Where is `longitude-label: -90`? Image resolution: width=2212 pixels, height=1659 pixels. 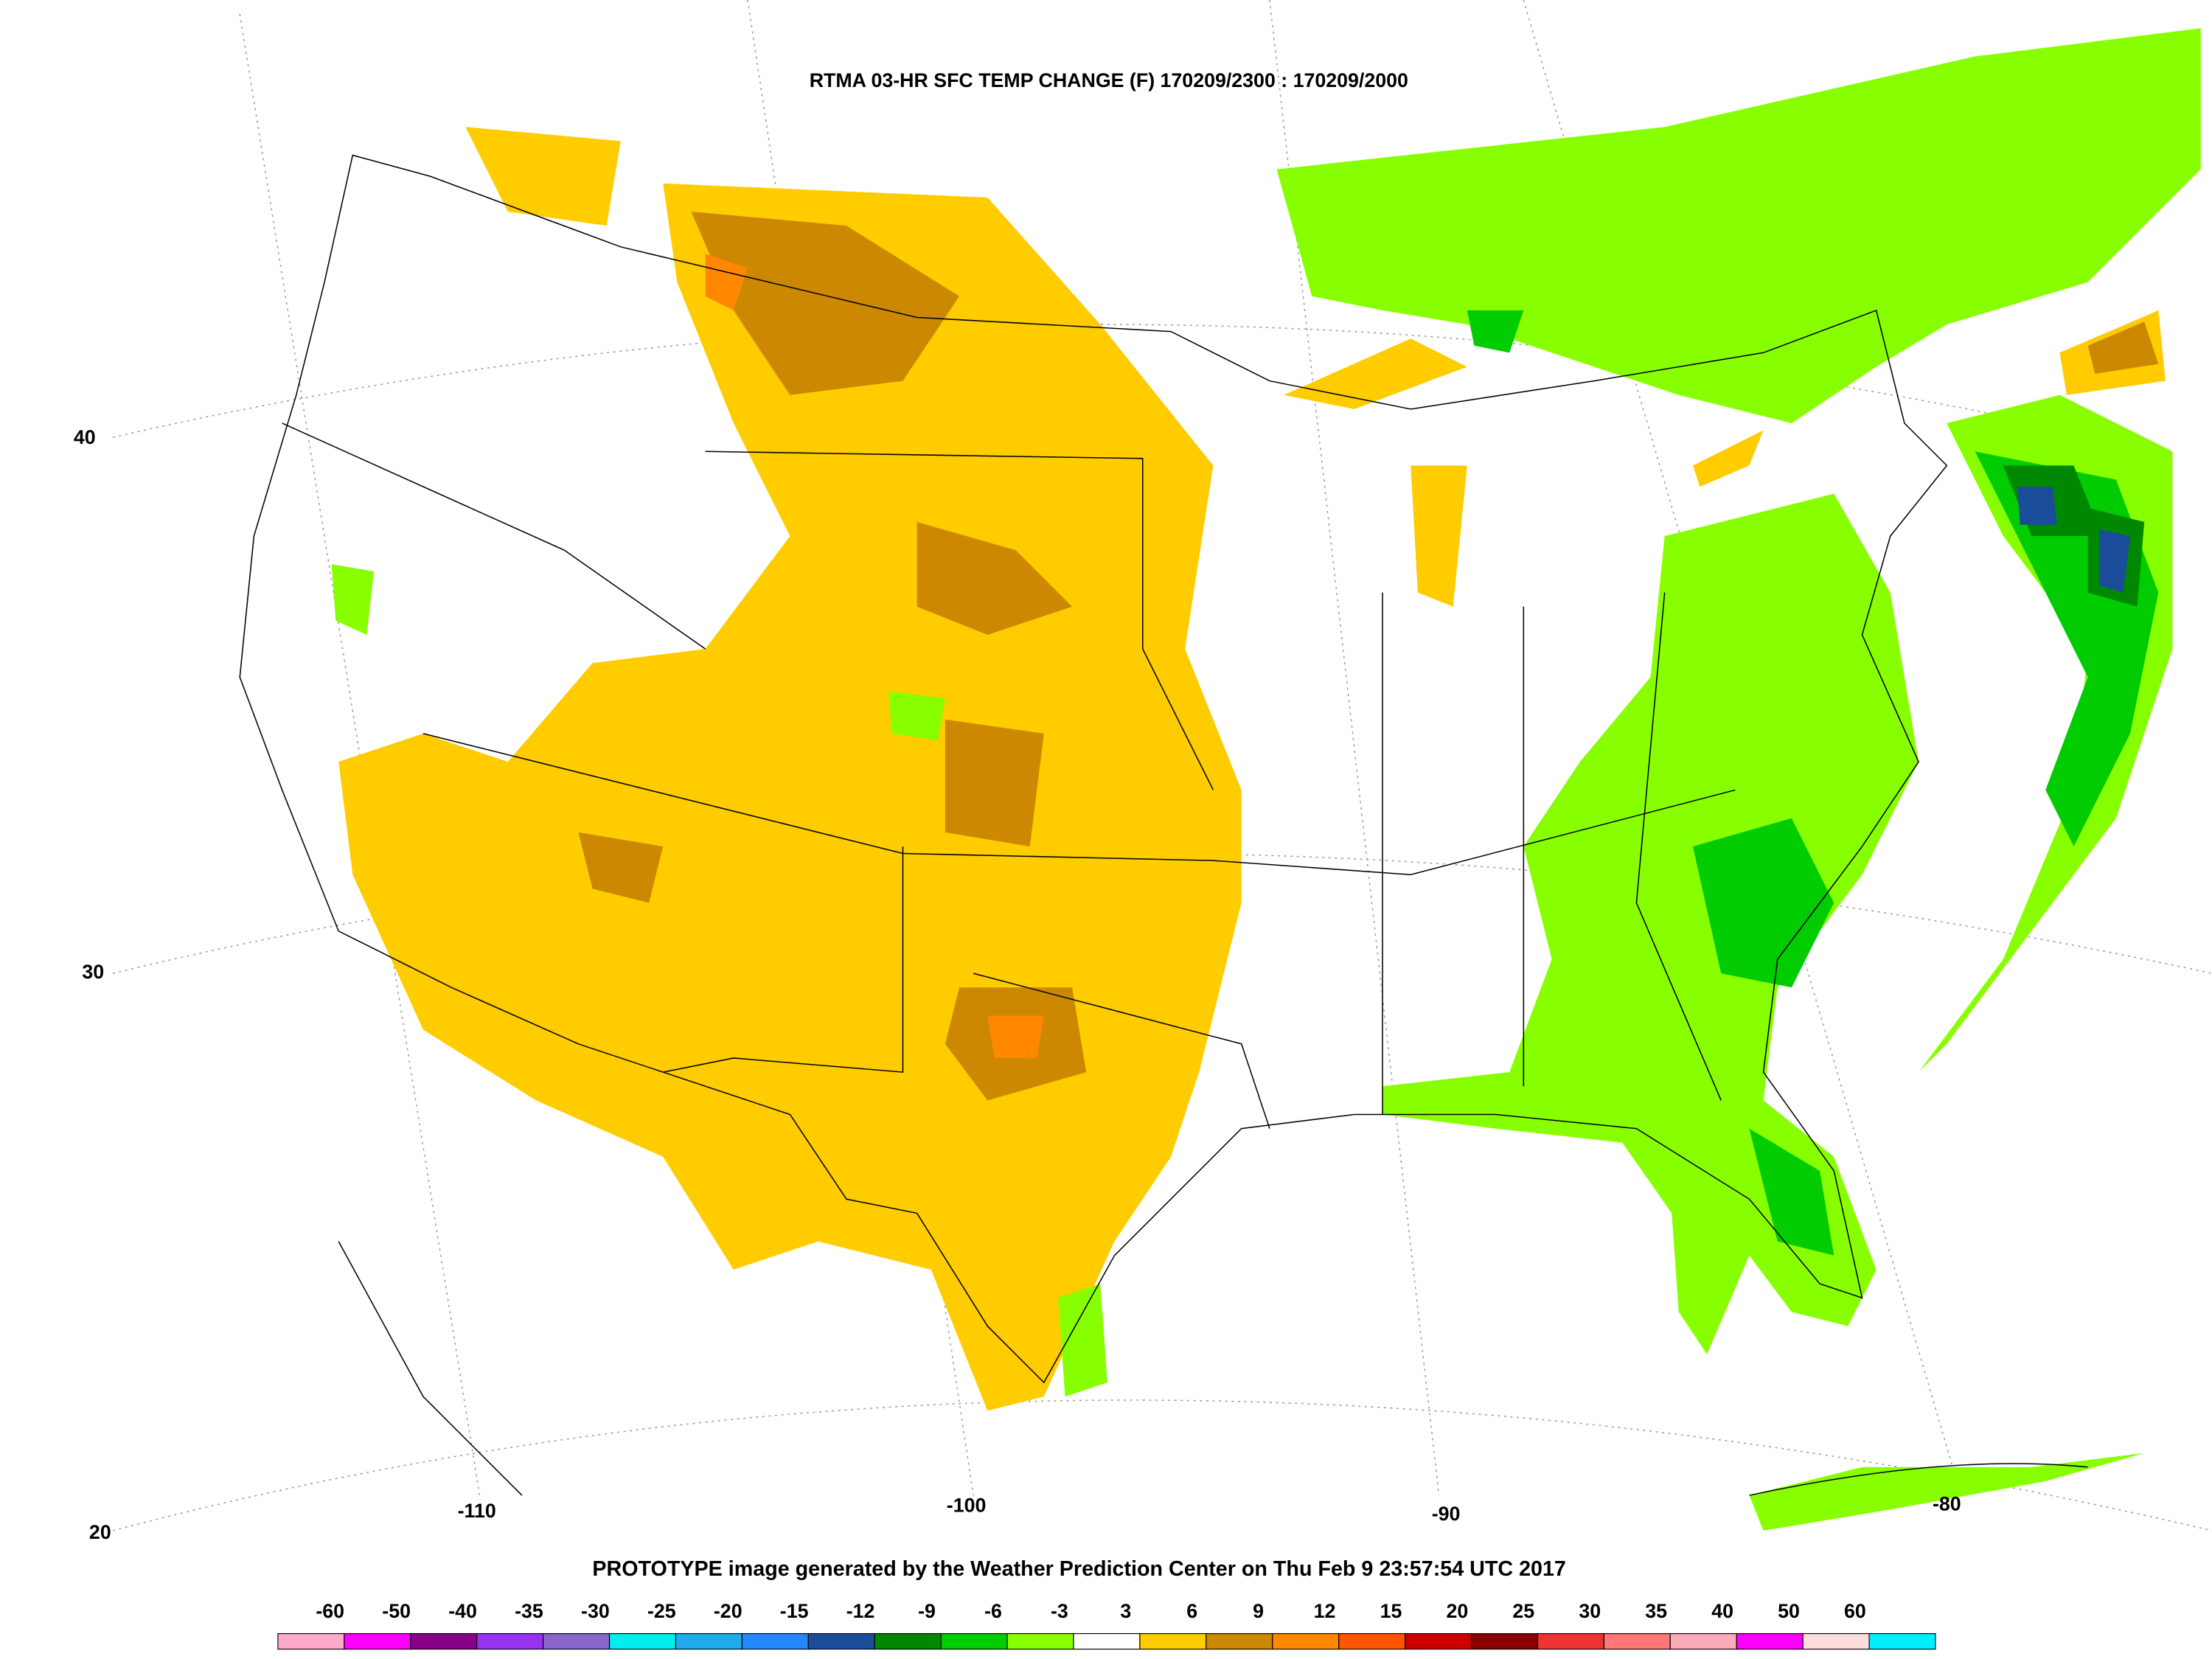
longitude-label: -90 is located at coordinates (1446, 1514).